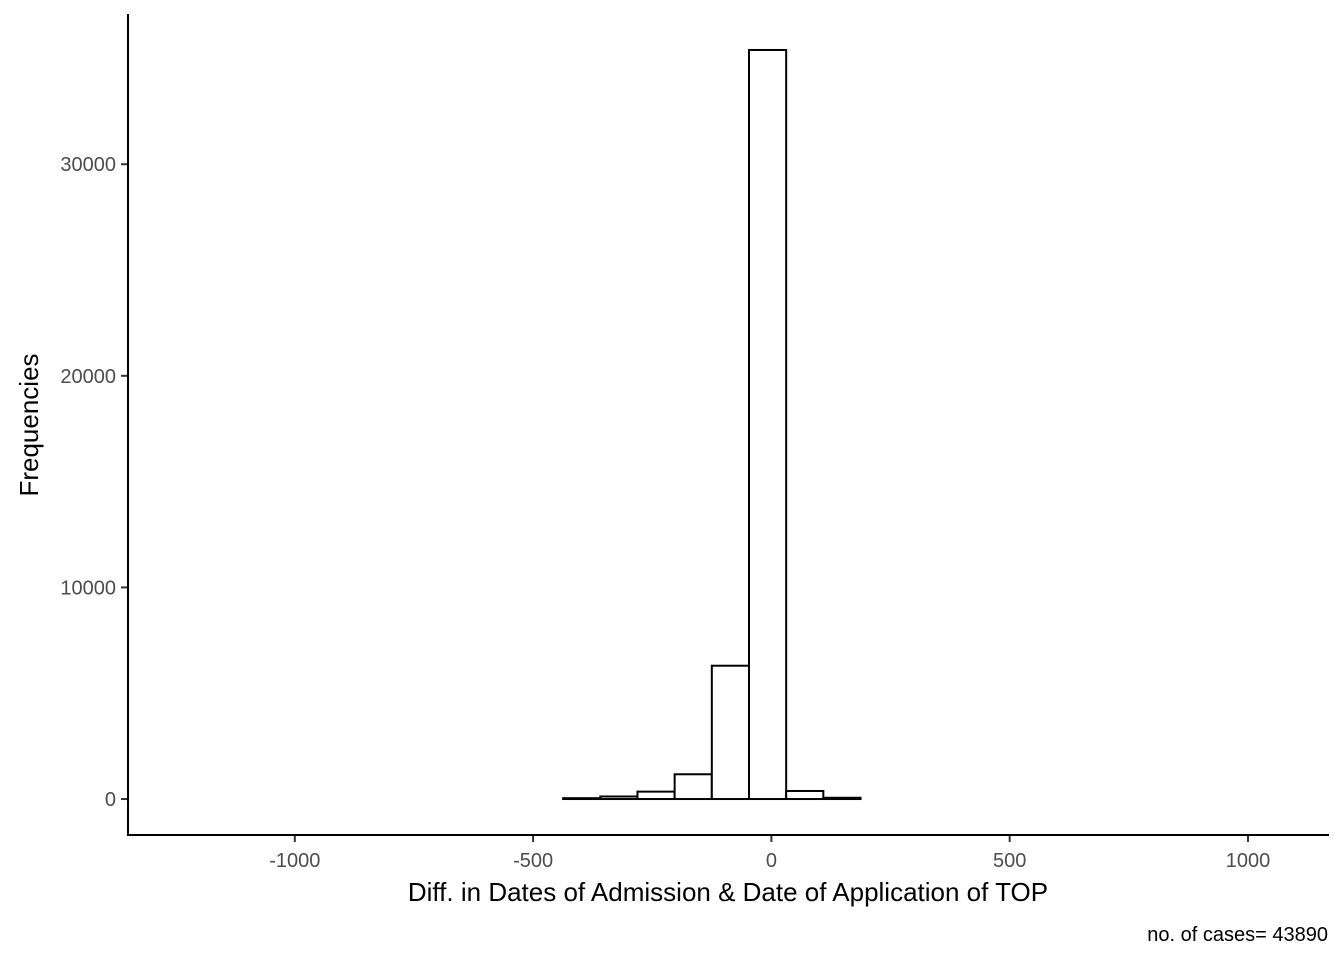 The height and width of the screenshot is (960, 1344). What do you see at coordinates (1248, 861) in the screenshot?
I see `x-tick-label-4: 1000` at bounding box center [1248, 861].